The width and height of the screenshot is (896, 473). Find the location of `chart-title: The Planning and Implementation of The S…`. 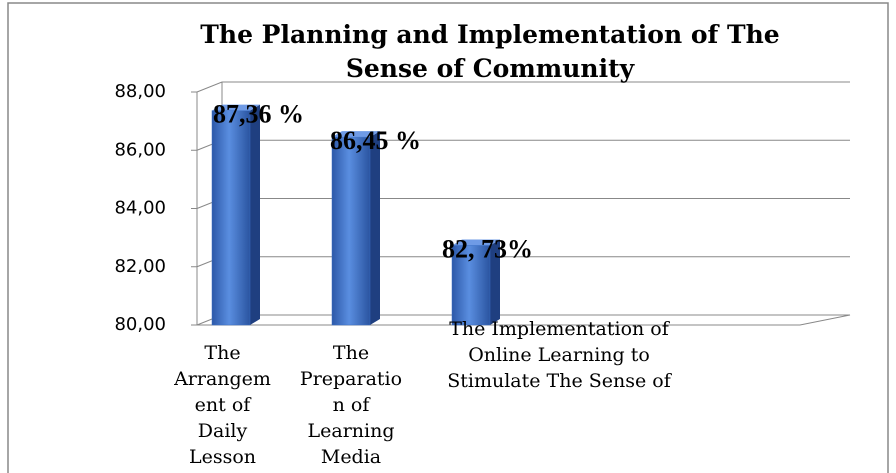

chart-title: The Planning and Implementation of The S… is located at coordinates (490, 51).